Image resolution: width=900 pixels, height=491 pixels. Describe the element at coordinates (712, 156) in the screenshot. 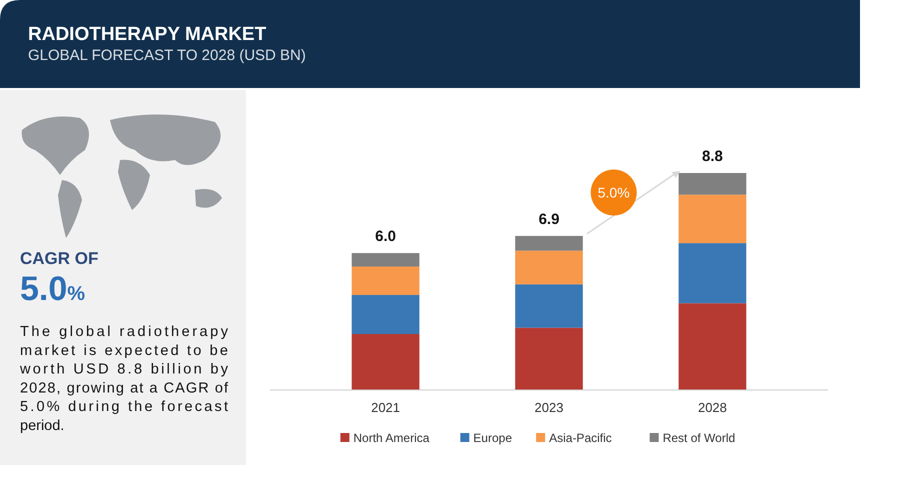

I see `annotation: 8.8` at that location.